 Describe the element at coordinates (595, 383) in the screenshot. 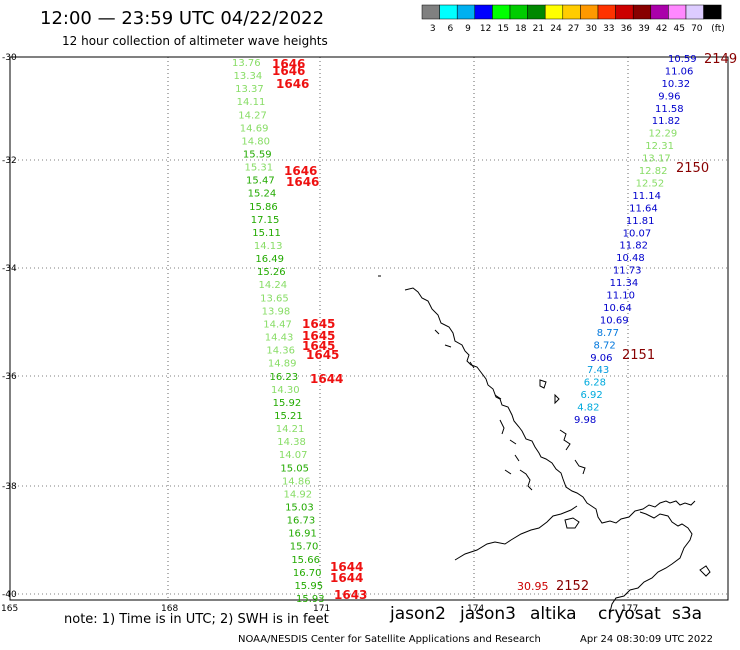

I see `east-swh-label: 6.28` at that location.